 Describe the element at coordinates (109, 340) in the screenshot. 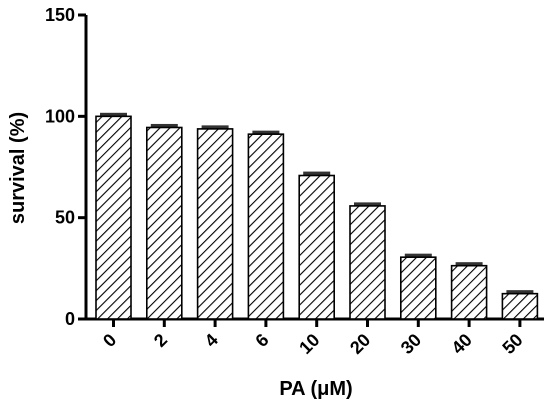

I see `x-tick-label: 0` at that location.